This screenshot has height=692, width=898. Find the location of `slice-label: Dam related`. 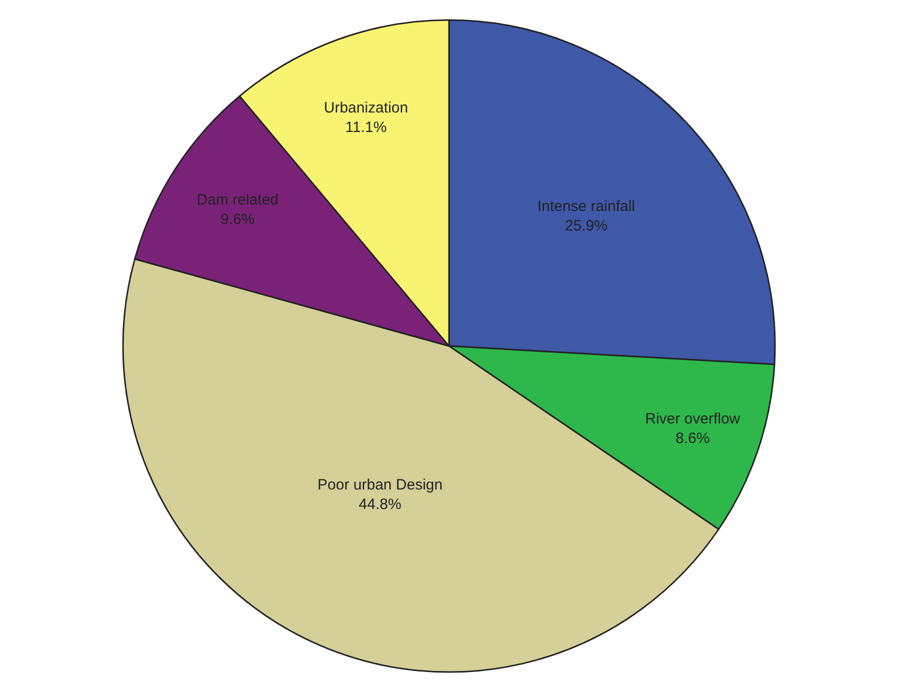

slice-label: Dam related is located at coordinates (237, 200).